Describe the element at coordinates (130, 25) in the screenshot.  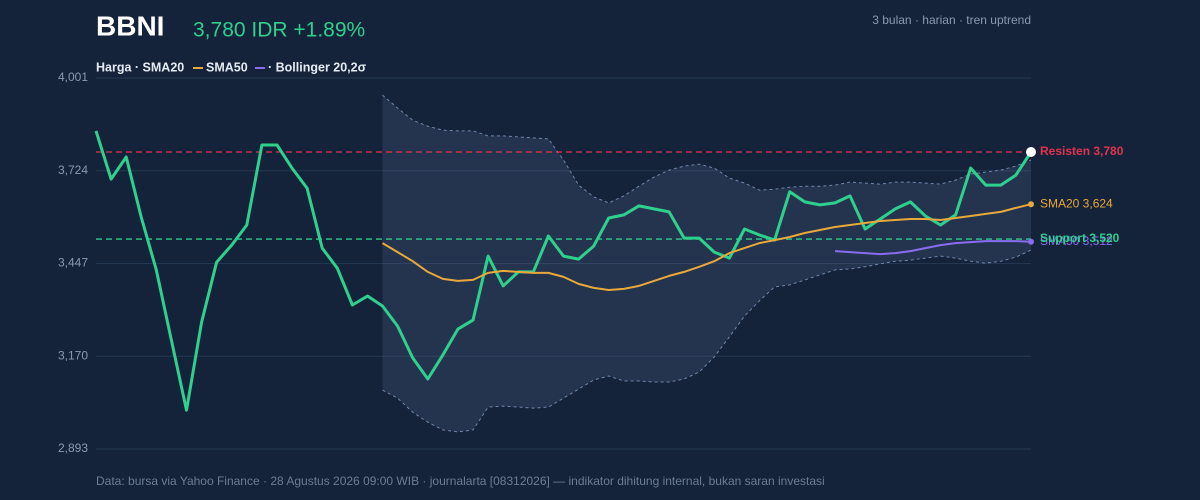
I see `chart-title: BBNI` at that location.